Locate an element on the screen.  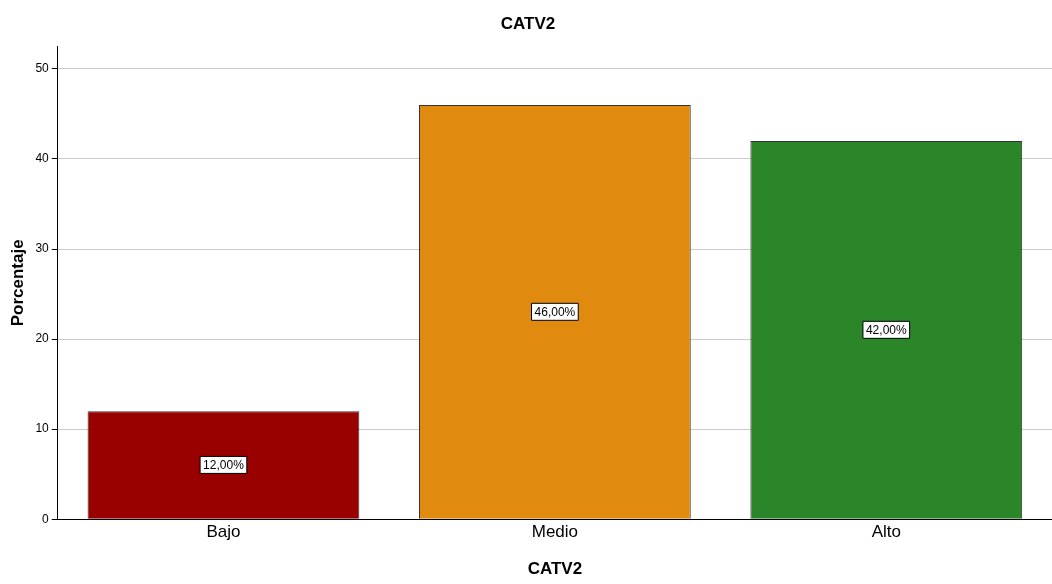
x-tick-label: Medio is located at coordinates (555, 532).